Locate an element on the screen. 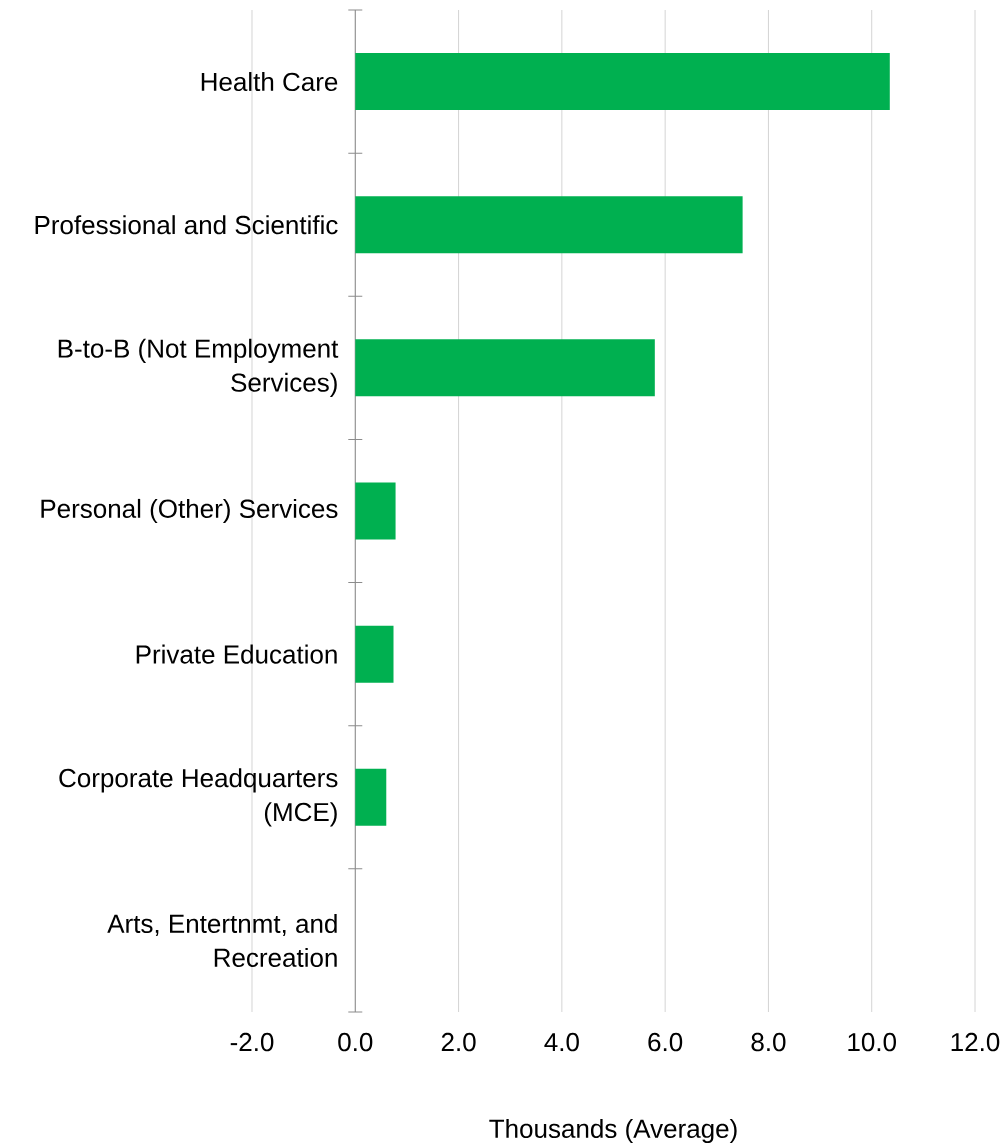 The height and width of the screenshot is (1145, 1004). x-tick-label: 2.0 is located at coordinates (458, 1042).